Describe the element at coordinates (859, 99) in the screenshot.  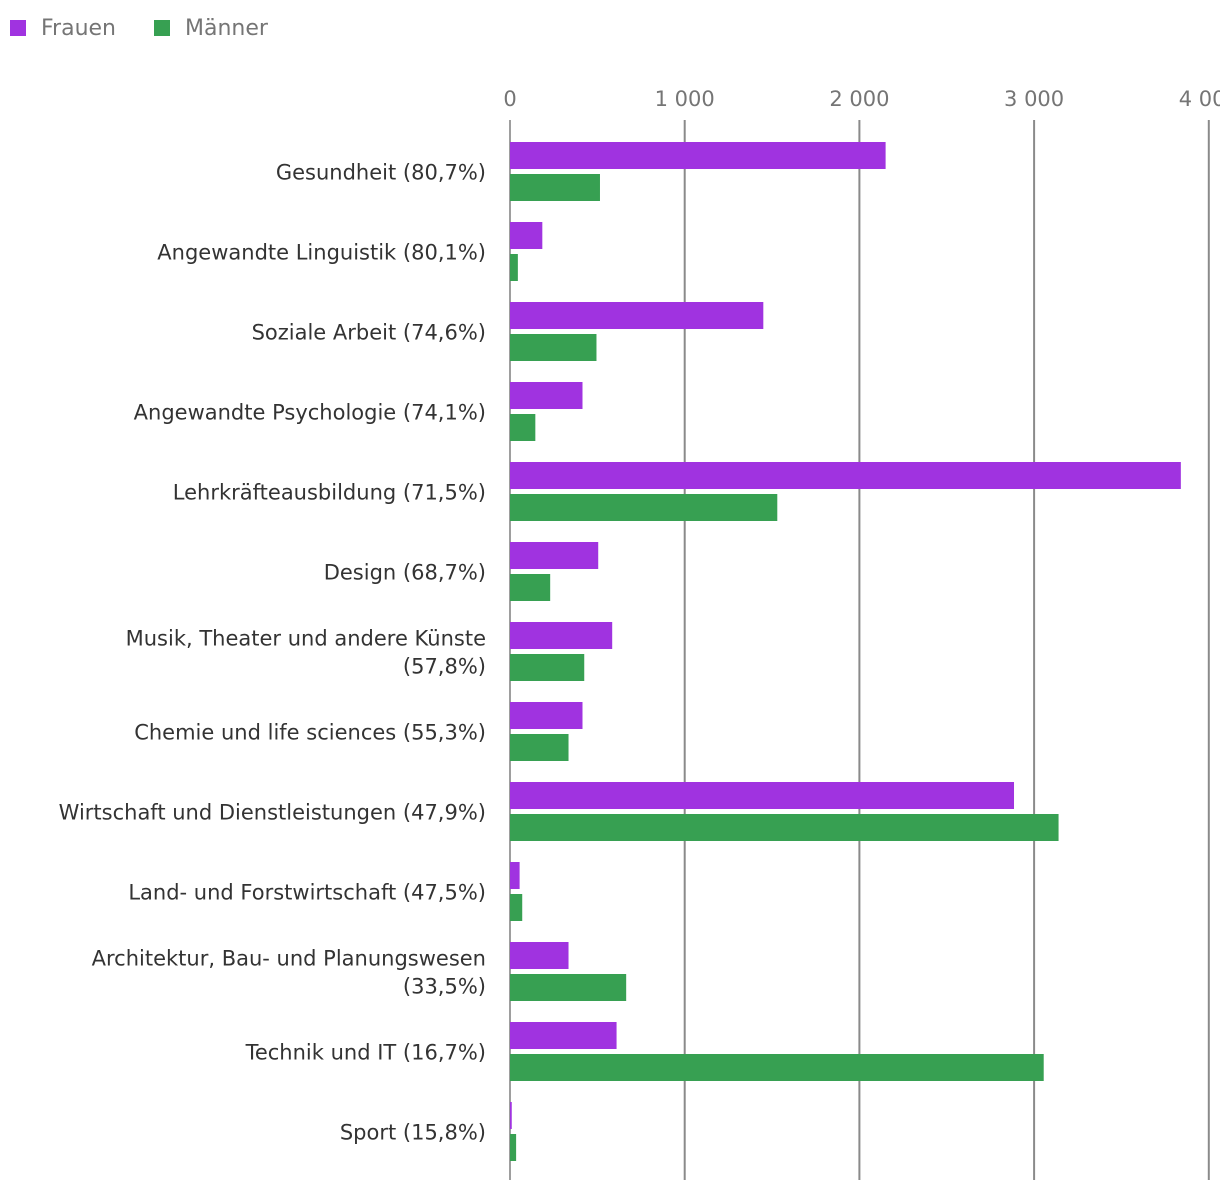
I see `x-tick-label-2000: 2 000` at that location.